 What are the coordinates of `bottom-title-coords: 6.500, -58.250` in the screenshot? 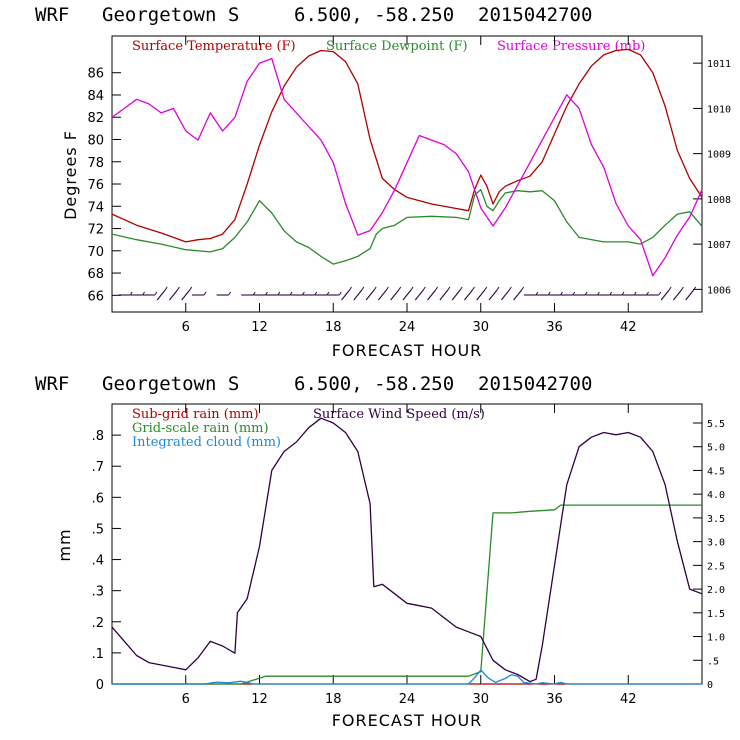 It's located at (374, 384).